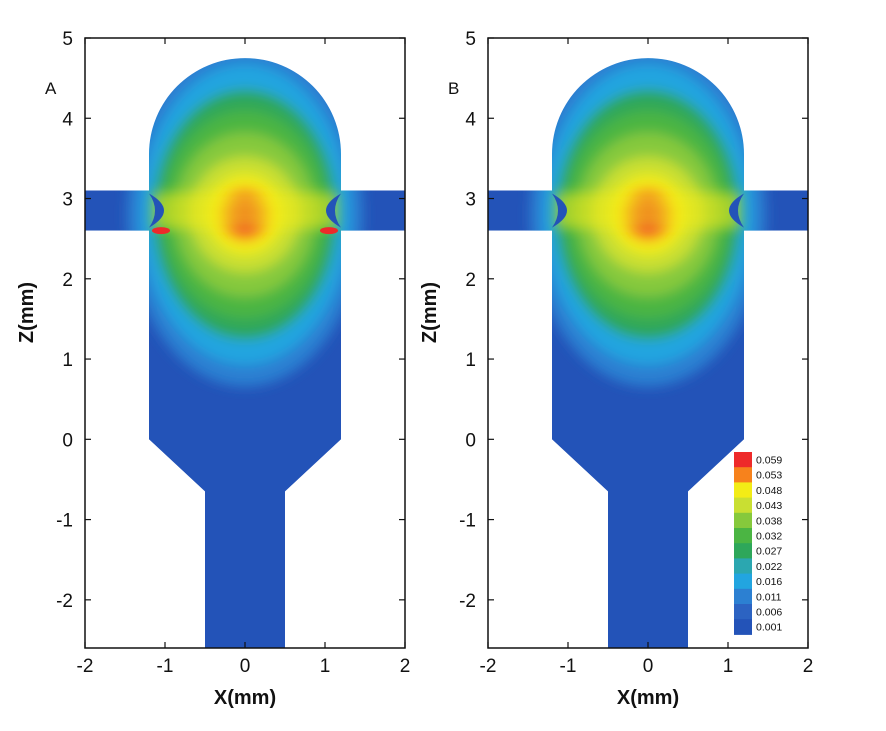  Describe the element at coordinates (769, 582) in the screenshot. I see `legend-label: 0.016` at that location.